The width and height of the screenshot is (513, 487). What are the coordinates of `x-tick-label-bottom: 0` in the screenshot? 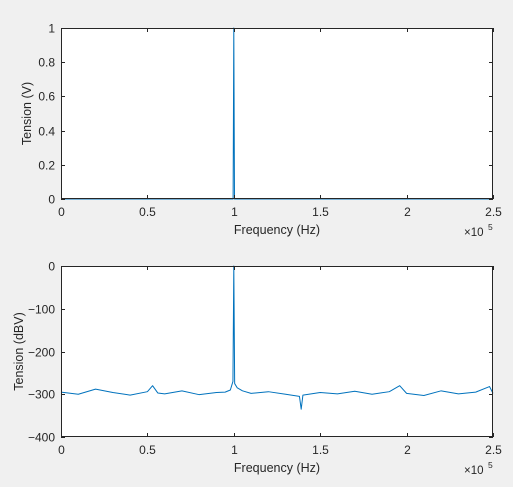 It's located at (61, 450).